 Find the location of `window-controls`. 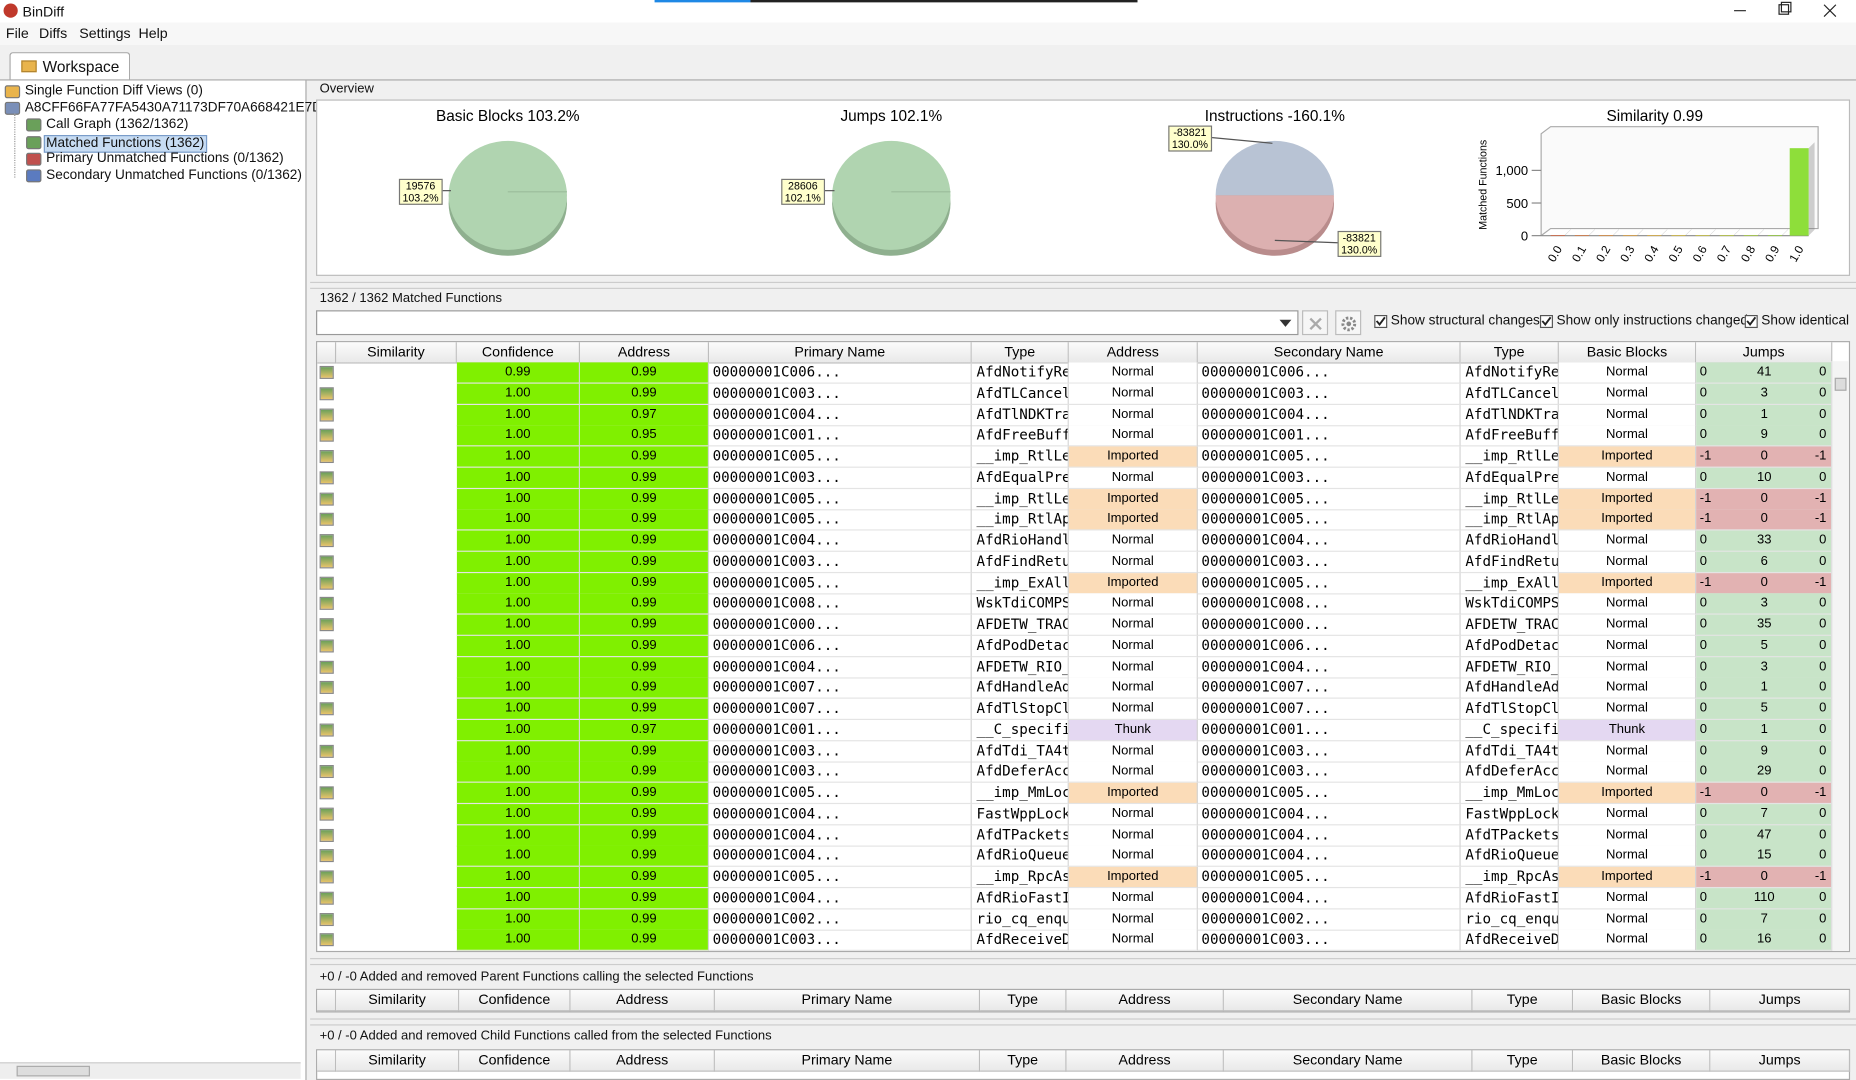

window-controls is located at coordinates (1786, 11).